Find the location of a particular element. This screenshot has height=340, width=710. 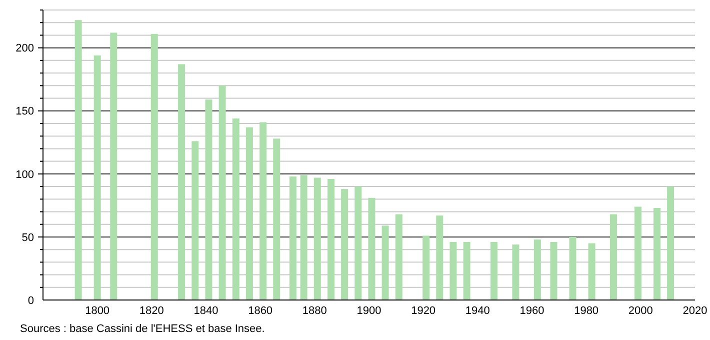

x-tick-label: 1800 is located at coordinates (97, 311).